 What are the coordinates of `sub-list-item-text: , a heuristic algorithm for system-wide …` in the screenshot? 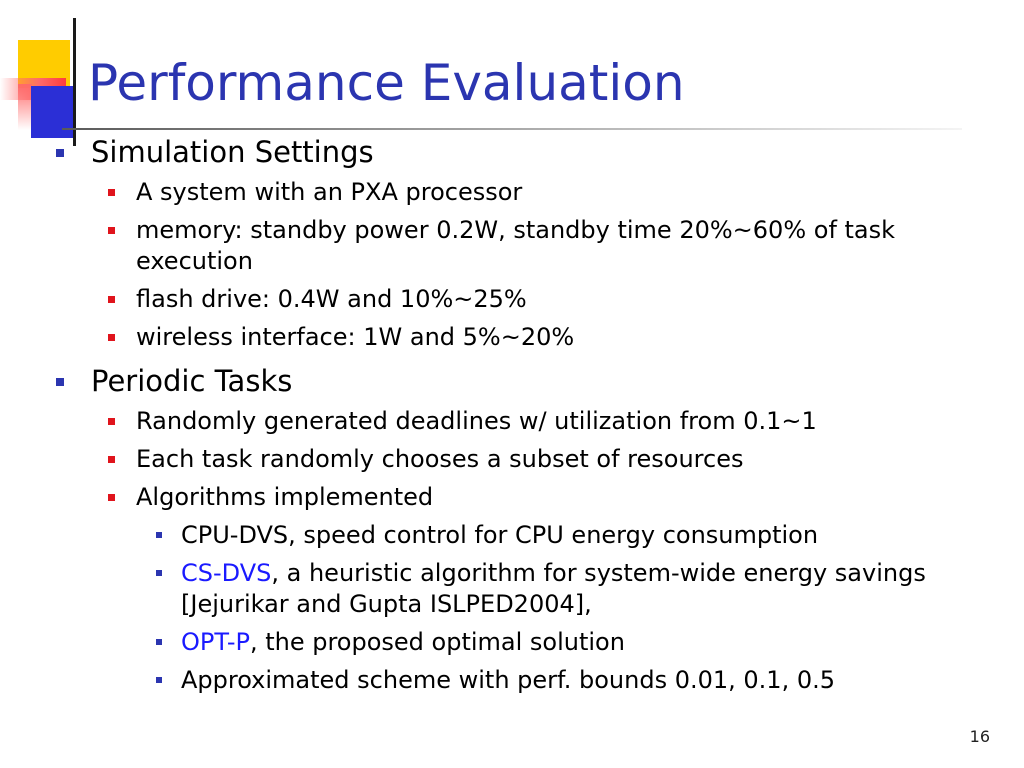 It's located at (598, 573).